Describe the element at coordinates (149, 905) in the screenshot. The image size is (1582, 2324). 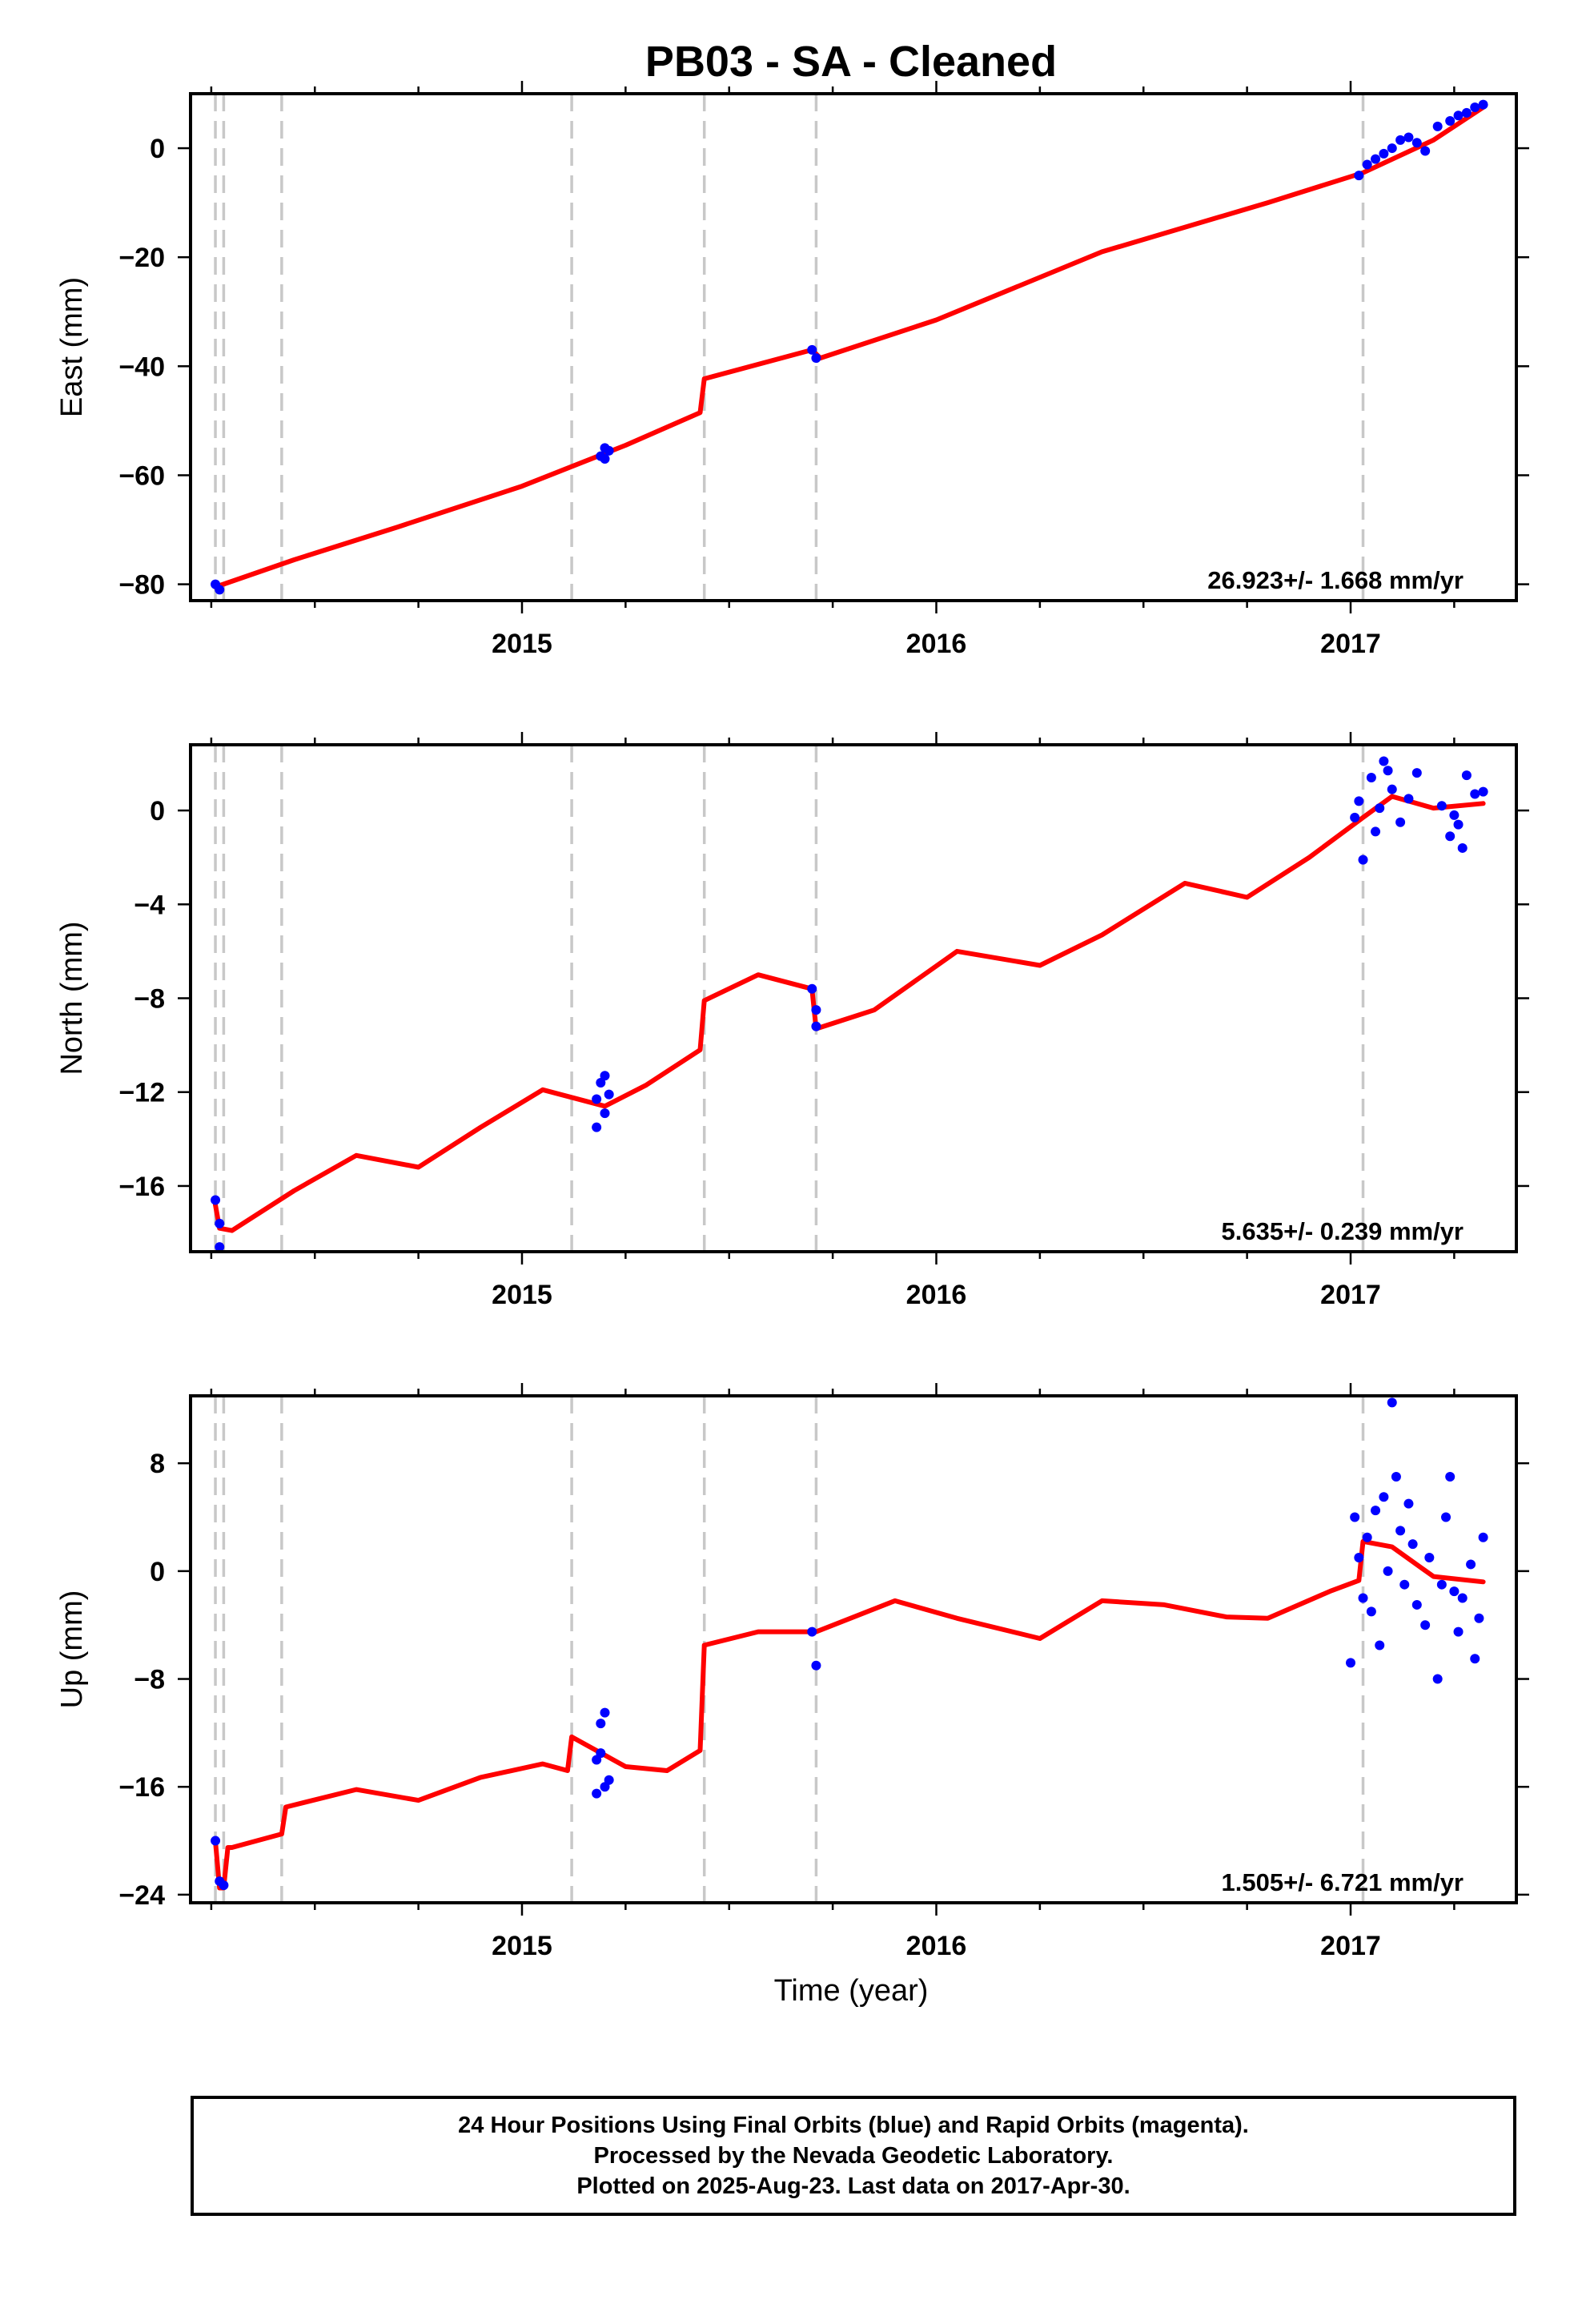
I see `y-tick-label: −4` at that location.